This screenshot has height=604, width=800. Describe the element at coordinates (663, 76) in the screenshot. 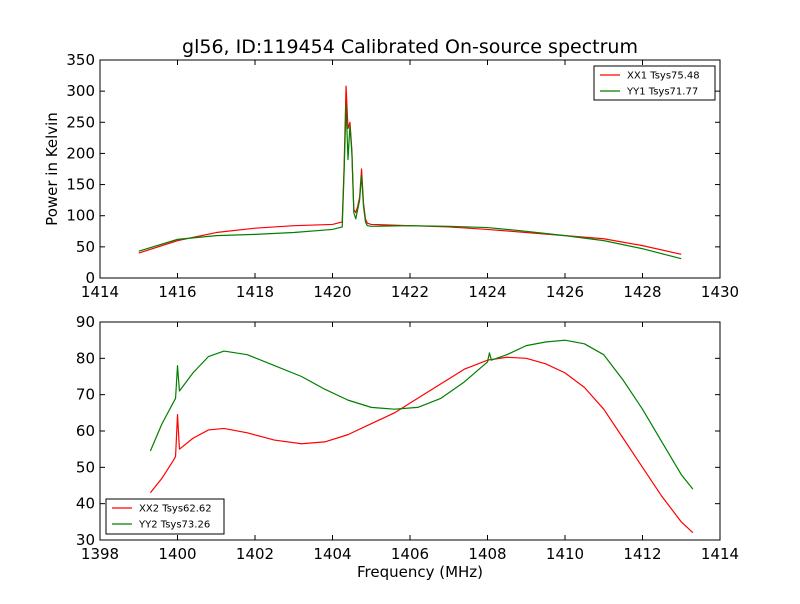

I see `legend-label: XX1 Tsys75.48` at that location.